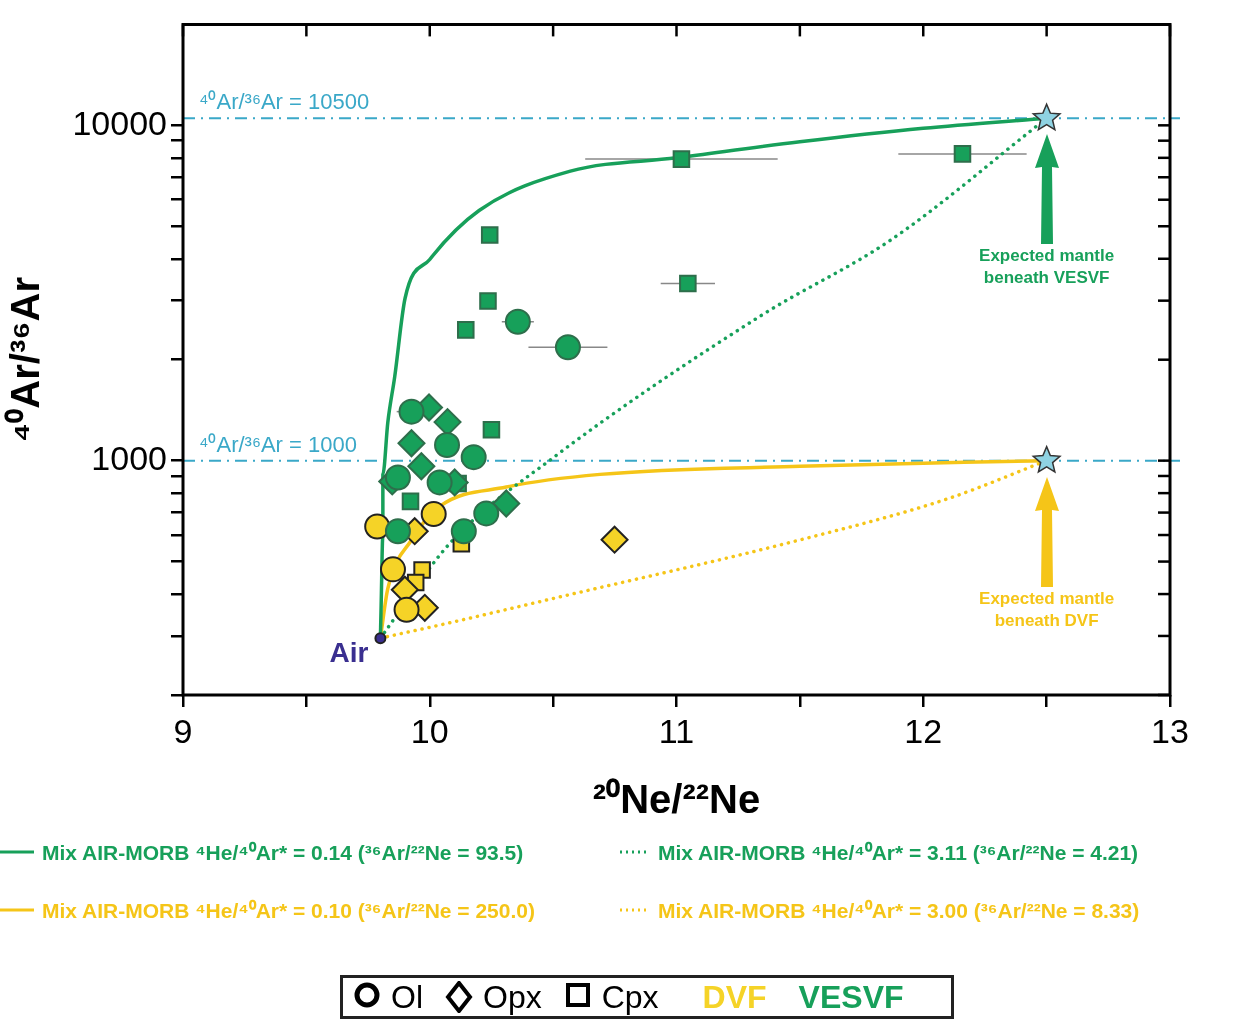 The image size is (1252, 1025). What do you see at coordinates (512, 997) in the screenshot?
I see `text: Opx` at bounding box center [512, 997].